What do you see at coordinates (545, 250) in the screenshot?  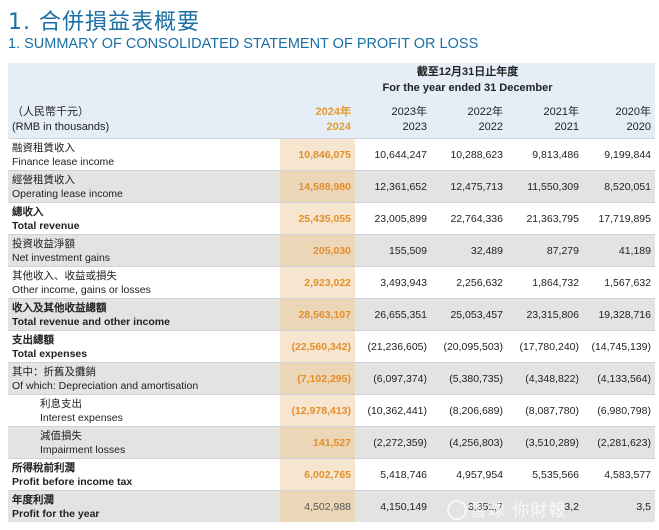 I see `value-2021: 87,279` at bounding box center [545, 250].